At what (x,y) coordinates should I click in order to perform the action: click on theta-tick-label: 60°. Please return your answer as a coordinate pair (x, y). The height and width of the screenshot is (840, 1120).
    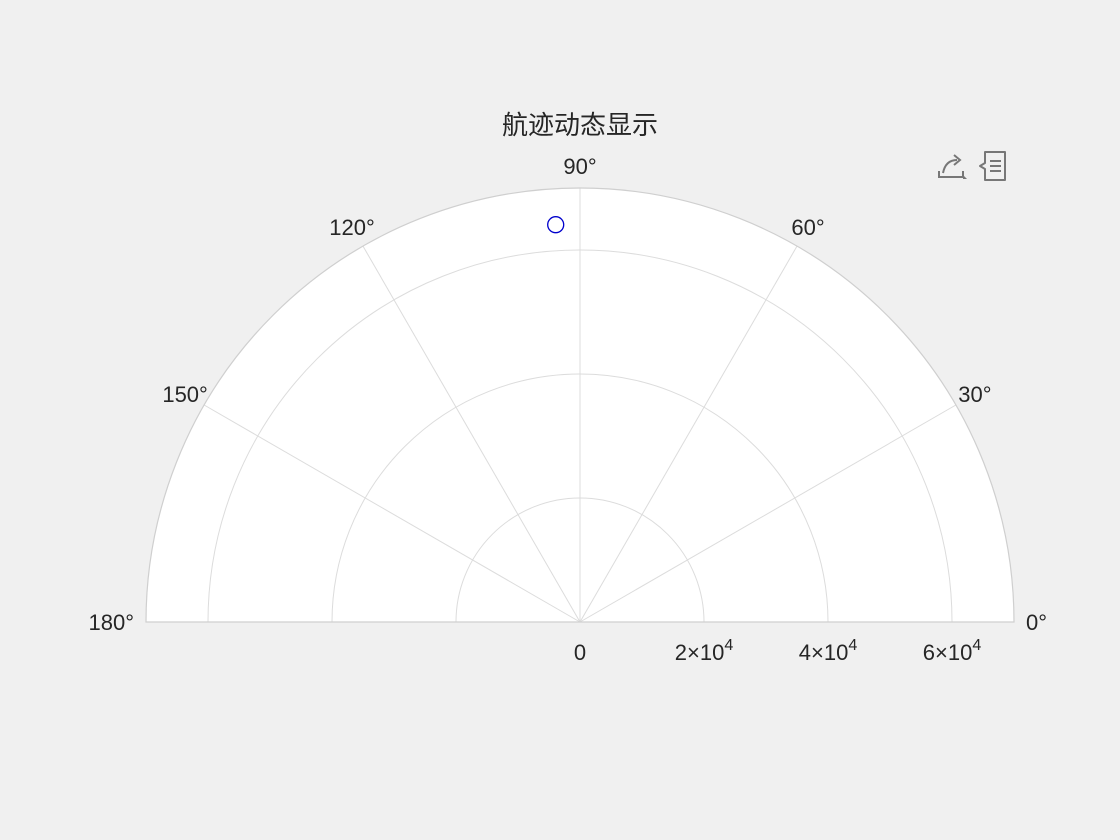
    Looking at the image, I should click on (807, 227).